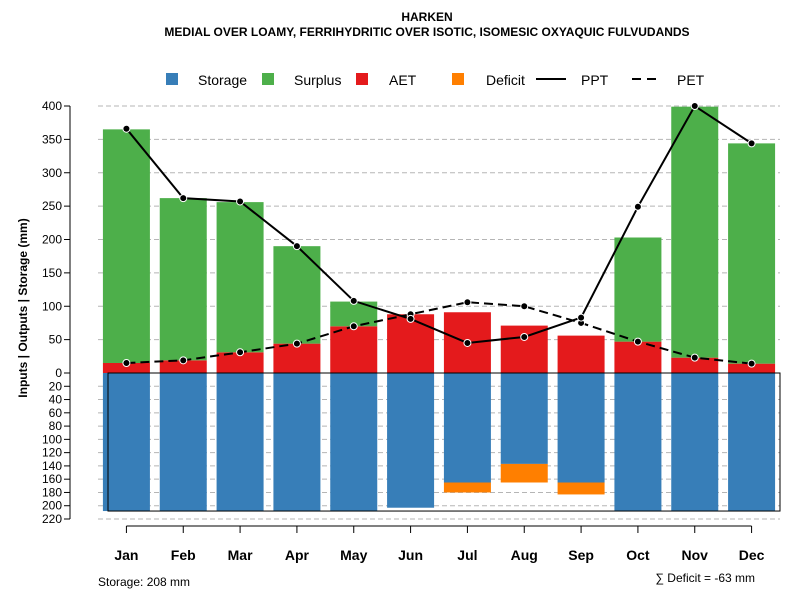 Image resolution: width=800 pixels, height=600 pixels. Describe the element at coordinates (183, 555) in the screenshot. I see `x-tick-label: Feb` at that location.